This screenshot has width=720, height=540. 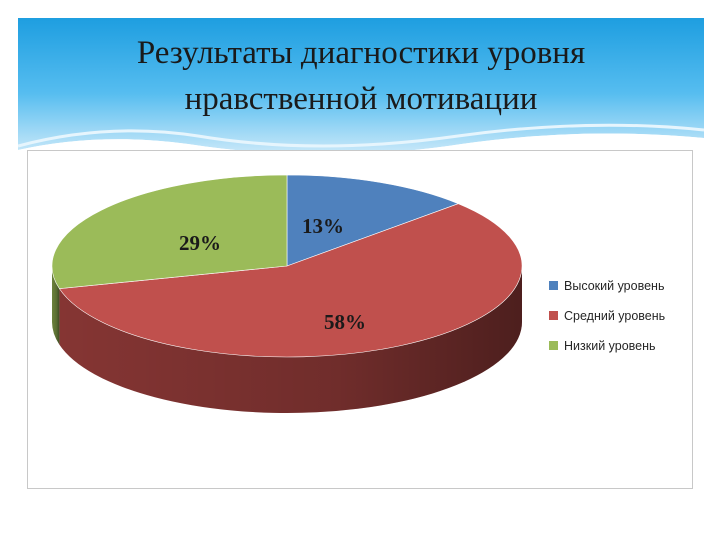 I want to click on title-line-1: Результаты диагностики уровня, so click(x=361, y=53).